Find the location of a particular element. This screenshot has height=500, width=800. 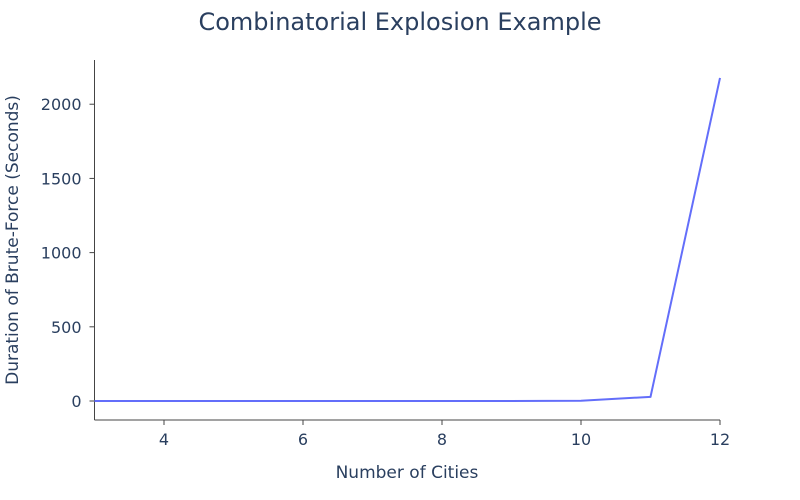

y-tick-label: 0 is located at coordinates (76, 401).